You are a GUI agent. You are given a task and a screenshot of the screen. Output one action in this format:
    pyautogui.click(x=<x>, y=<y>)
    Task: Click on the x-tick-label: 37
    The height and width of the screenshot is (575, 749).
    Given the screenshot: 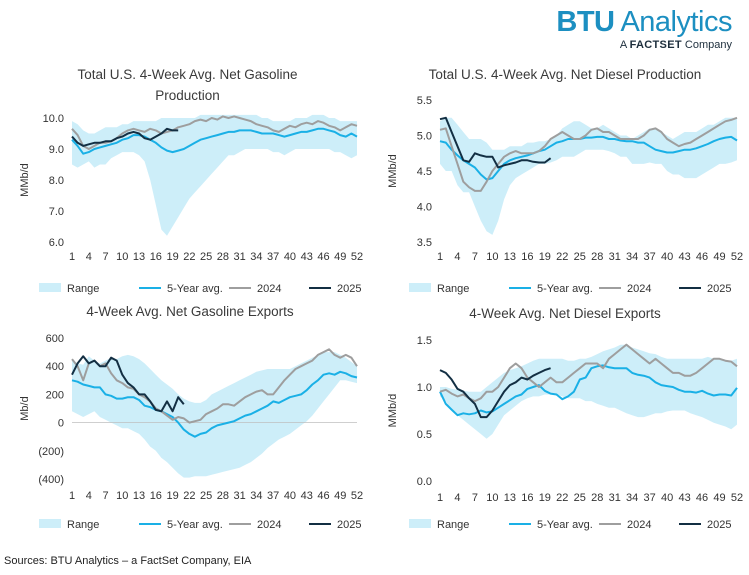 What is the action you would take?
    pyautogui.click(x=273, y=257)
    